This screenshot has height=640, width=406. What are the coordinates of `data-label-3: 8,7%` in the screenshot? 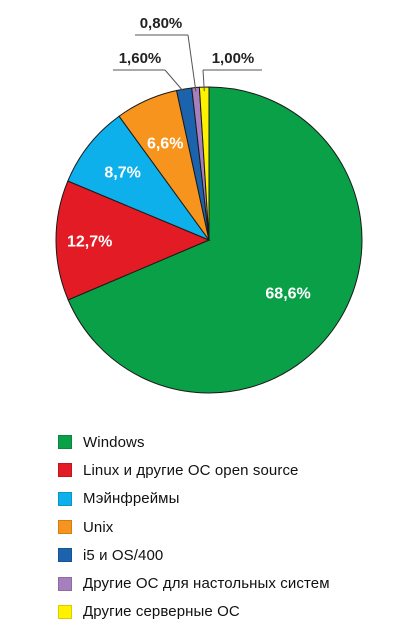 It's located at (122, 173).